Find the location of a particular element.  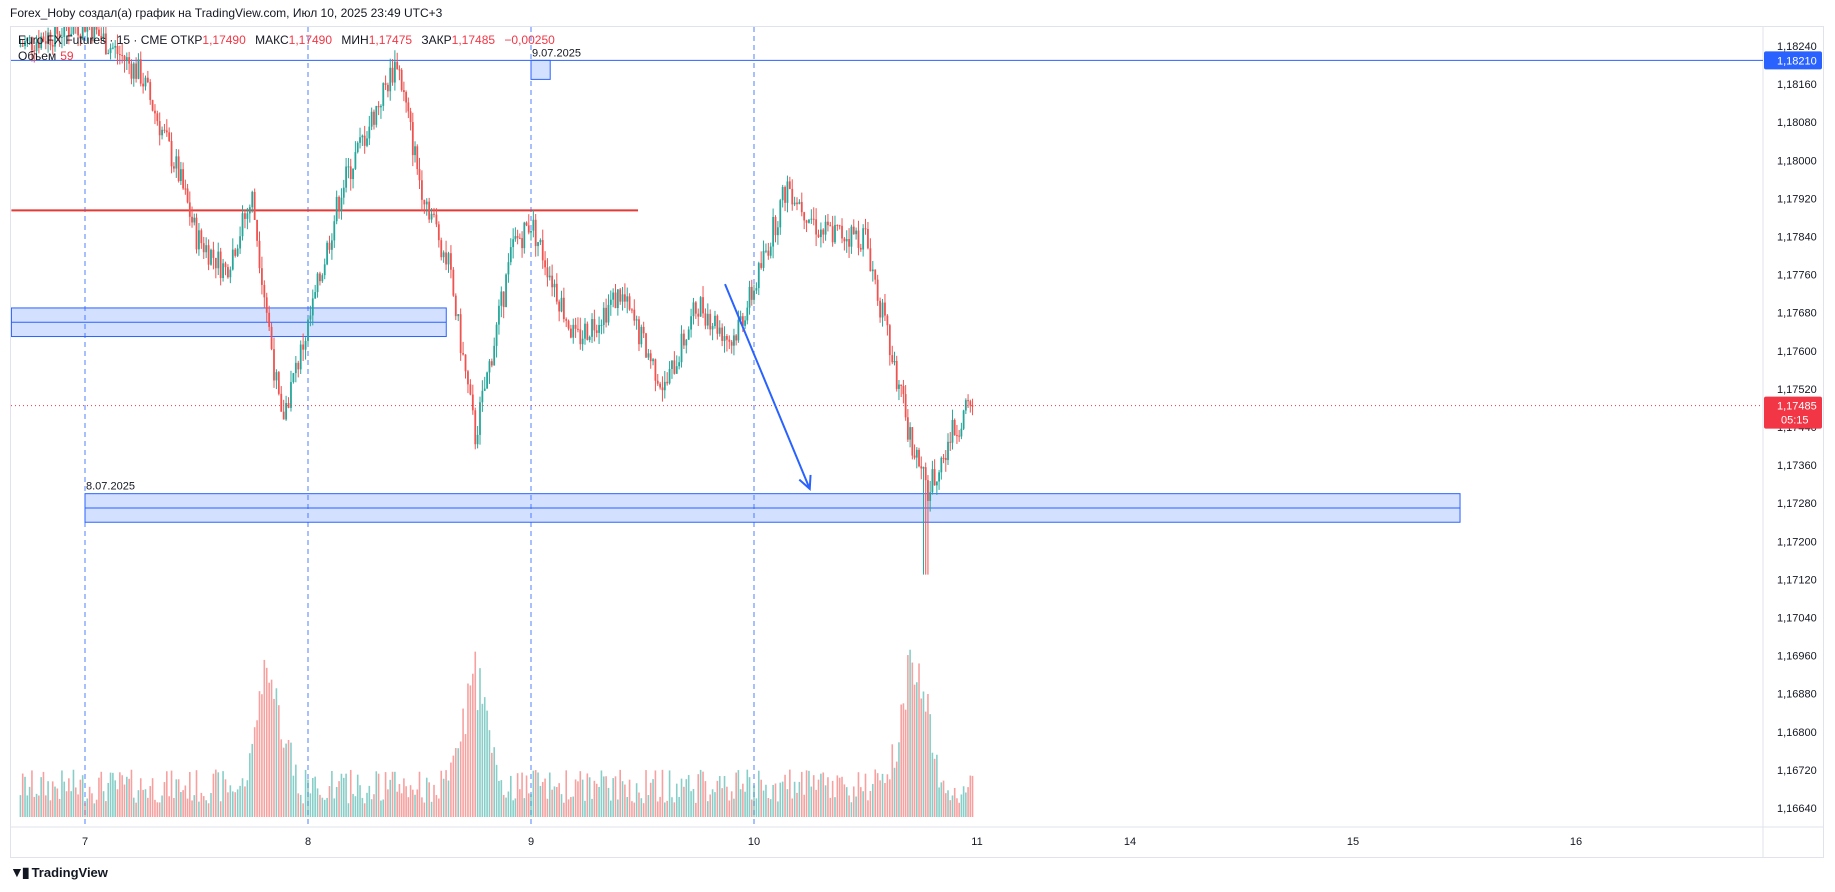

symbol-title: Euro FX Futures · 15 · CME is located at coordinates (93, 40).